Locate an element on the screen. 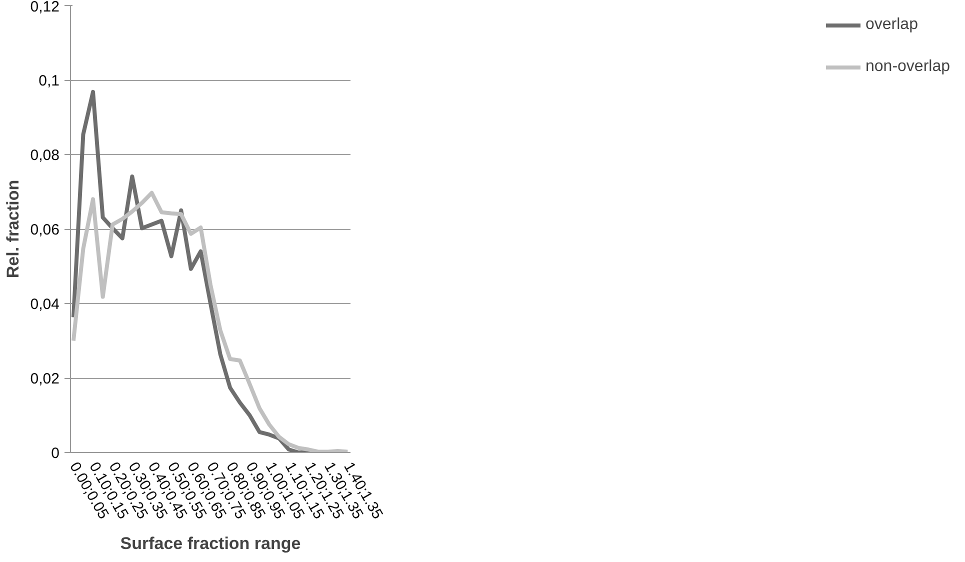  y-tick-label: 0,1 is located at coordinates (49, 81).